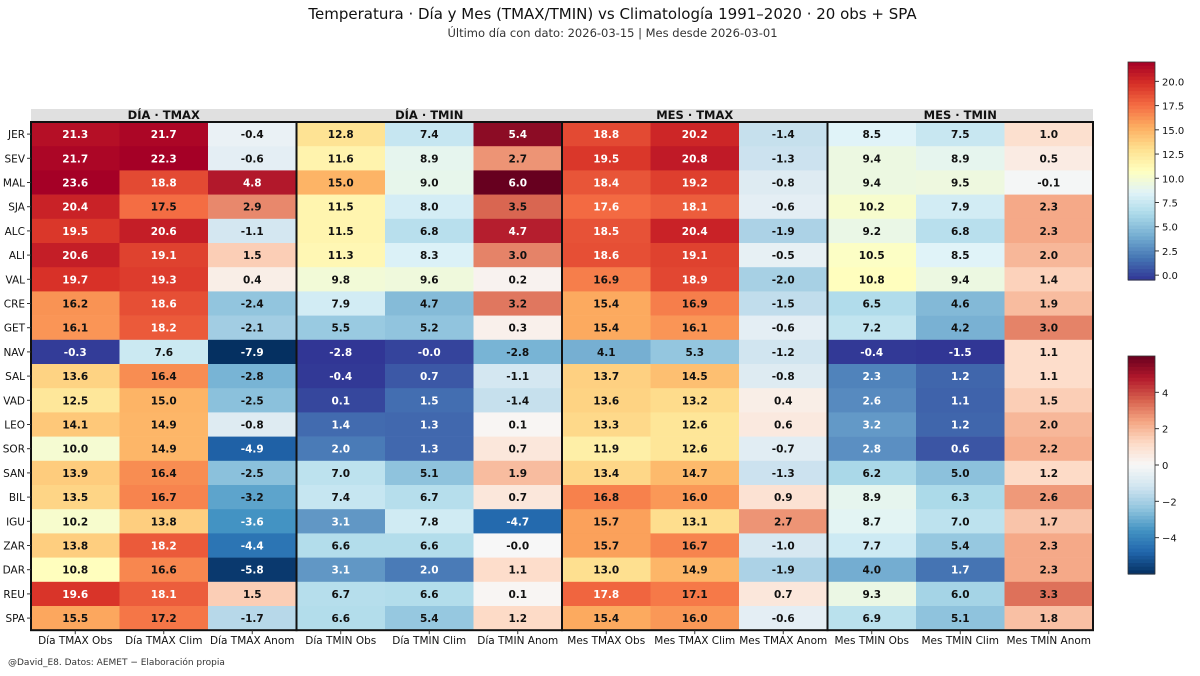  What do you see at coordinates (1048, 159) in the screenshot?
I see `cell-value-label: 0.5` at bounding box center [1048, 159].